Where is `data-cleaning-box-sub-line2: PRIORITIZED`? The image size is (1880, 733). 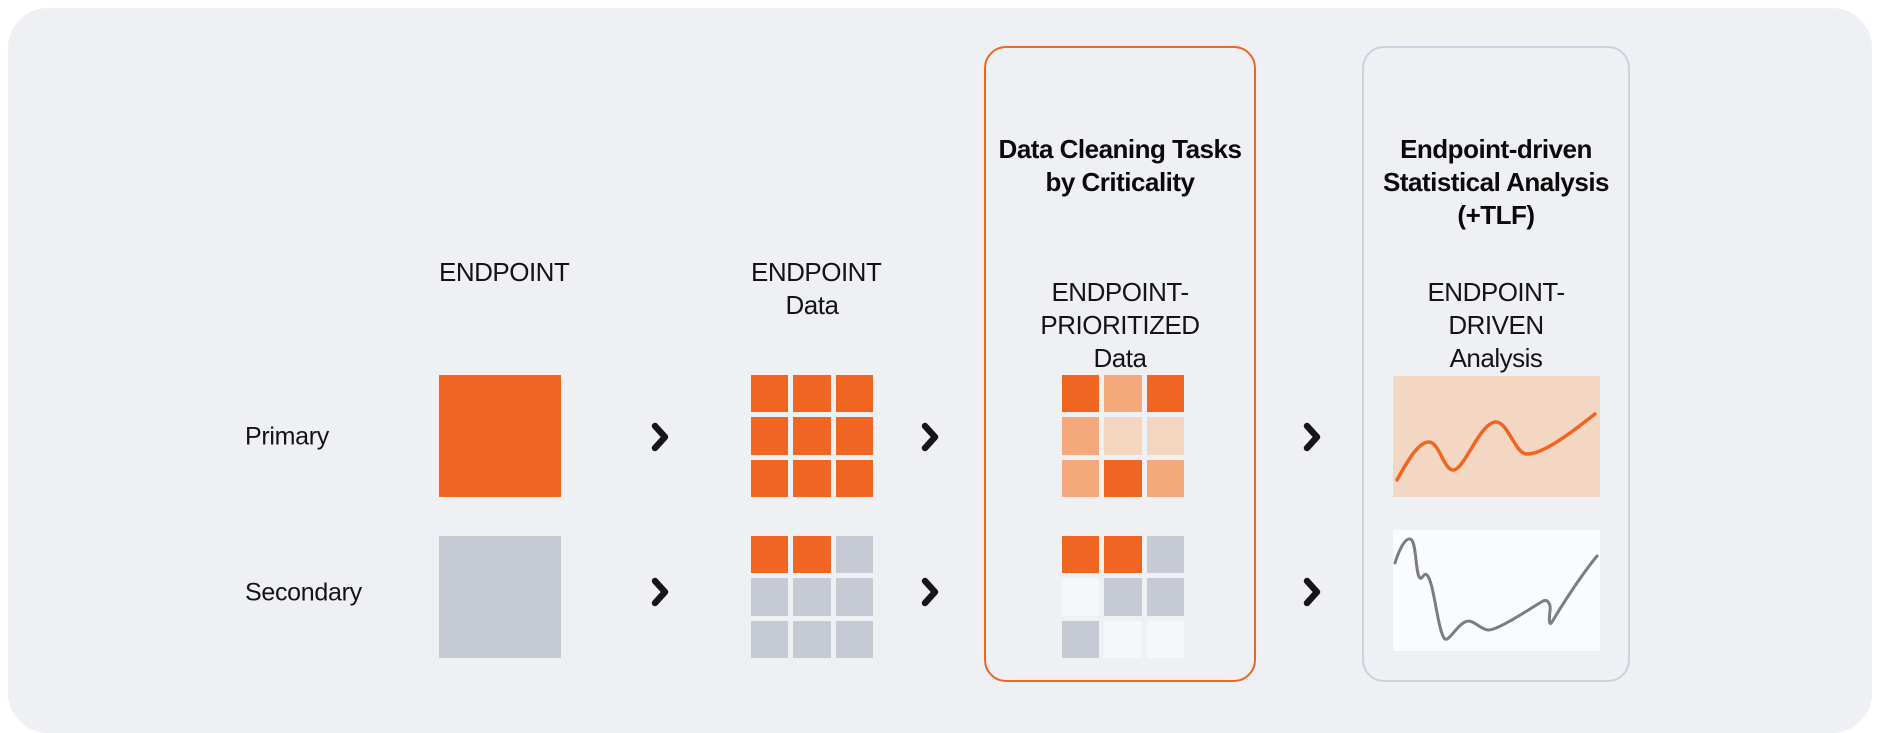 data-cleaning-box-sub-line2: PRIORITIZED is located at coordinates (1120, 325).